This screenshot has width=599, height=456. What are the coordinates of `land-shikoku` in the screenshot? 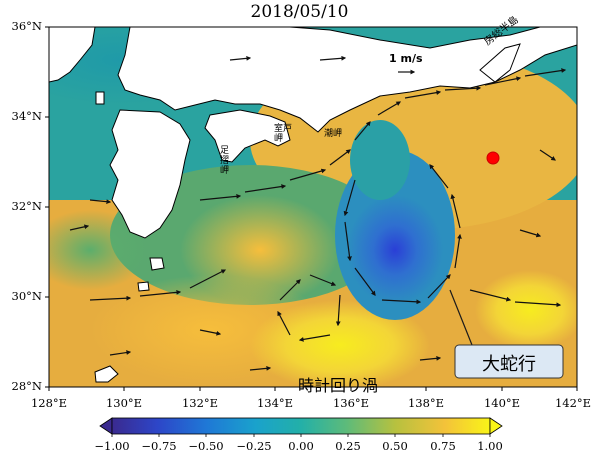 It's located at (247, 136).